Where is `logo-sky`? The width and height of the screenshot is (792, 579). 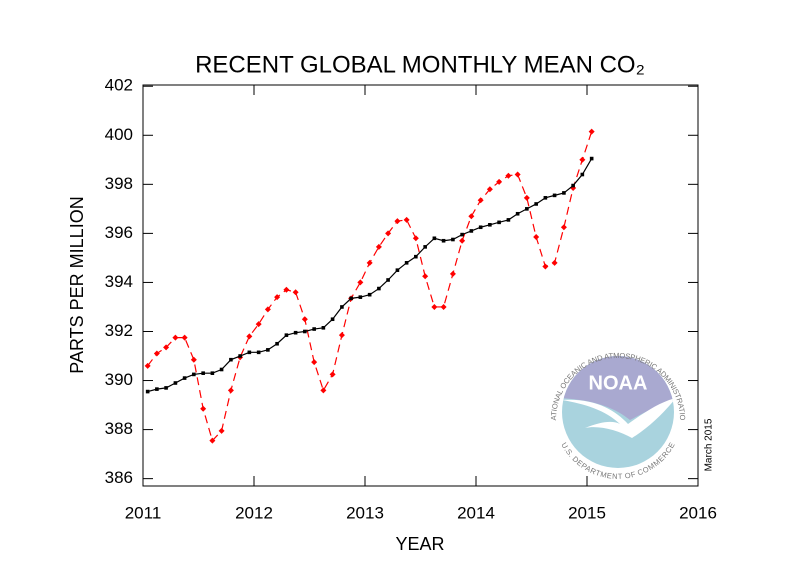
logo-sky is located at coordinates (618, 388).